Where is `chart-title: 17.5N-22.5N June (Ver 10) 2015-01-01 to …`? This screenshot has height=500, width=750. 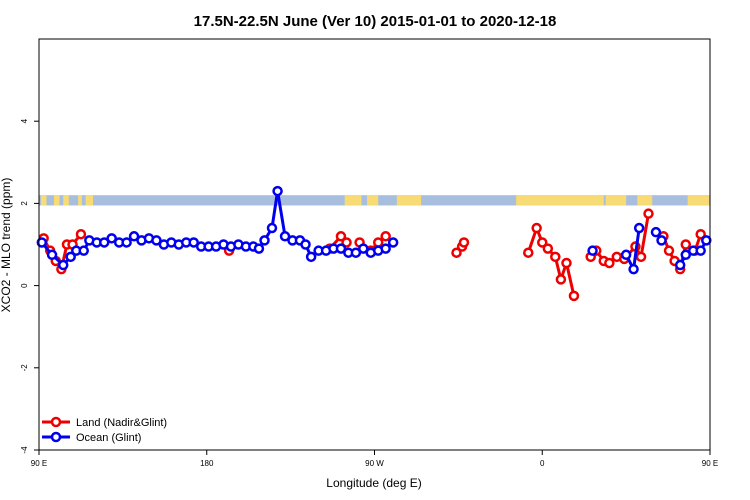
chart-title: 17.5N-22.5N June (Ver 10) 2015-01-01 to … is located at coordinates (375, 21).